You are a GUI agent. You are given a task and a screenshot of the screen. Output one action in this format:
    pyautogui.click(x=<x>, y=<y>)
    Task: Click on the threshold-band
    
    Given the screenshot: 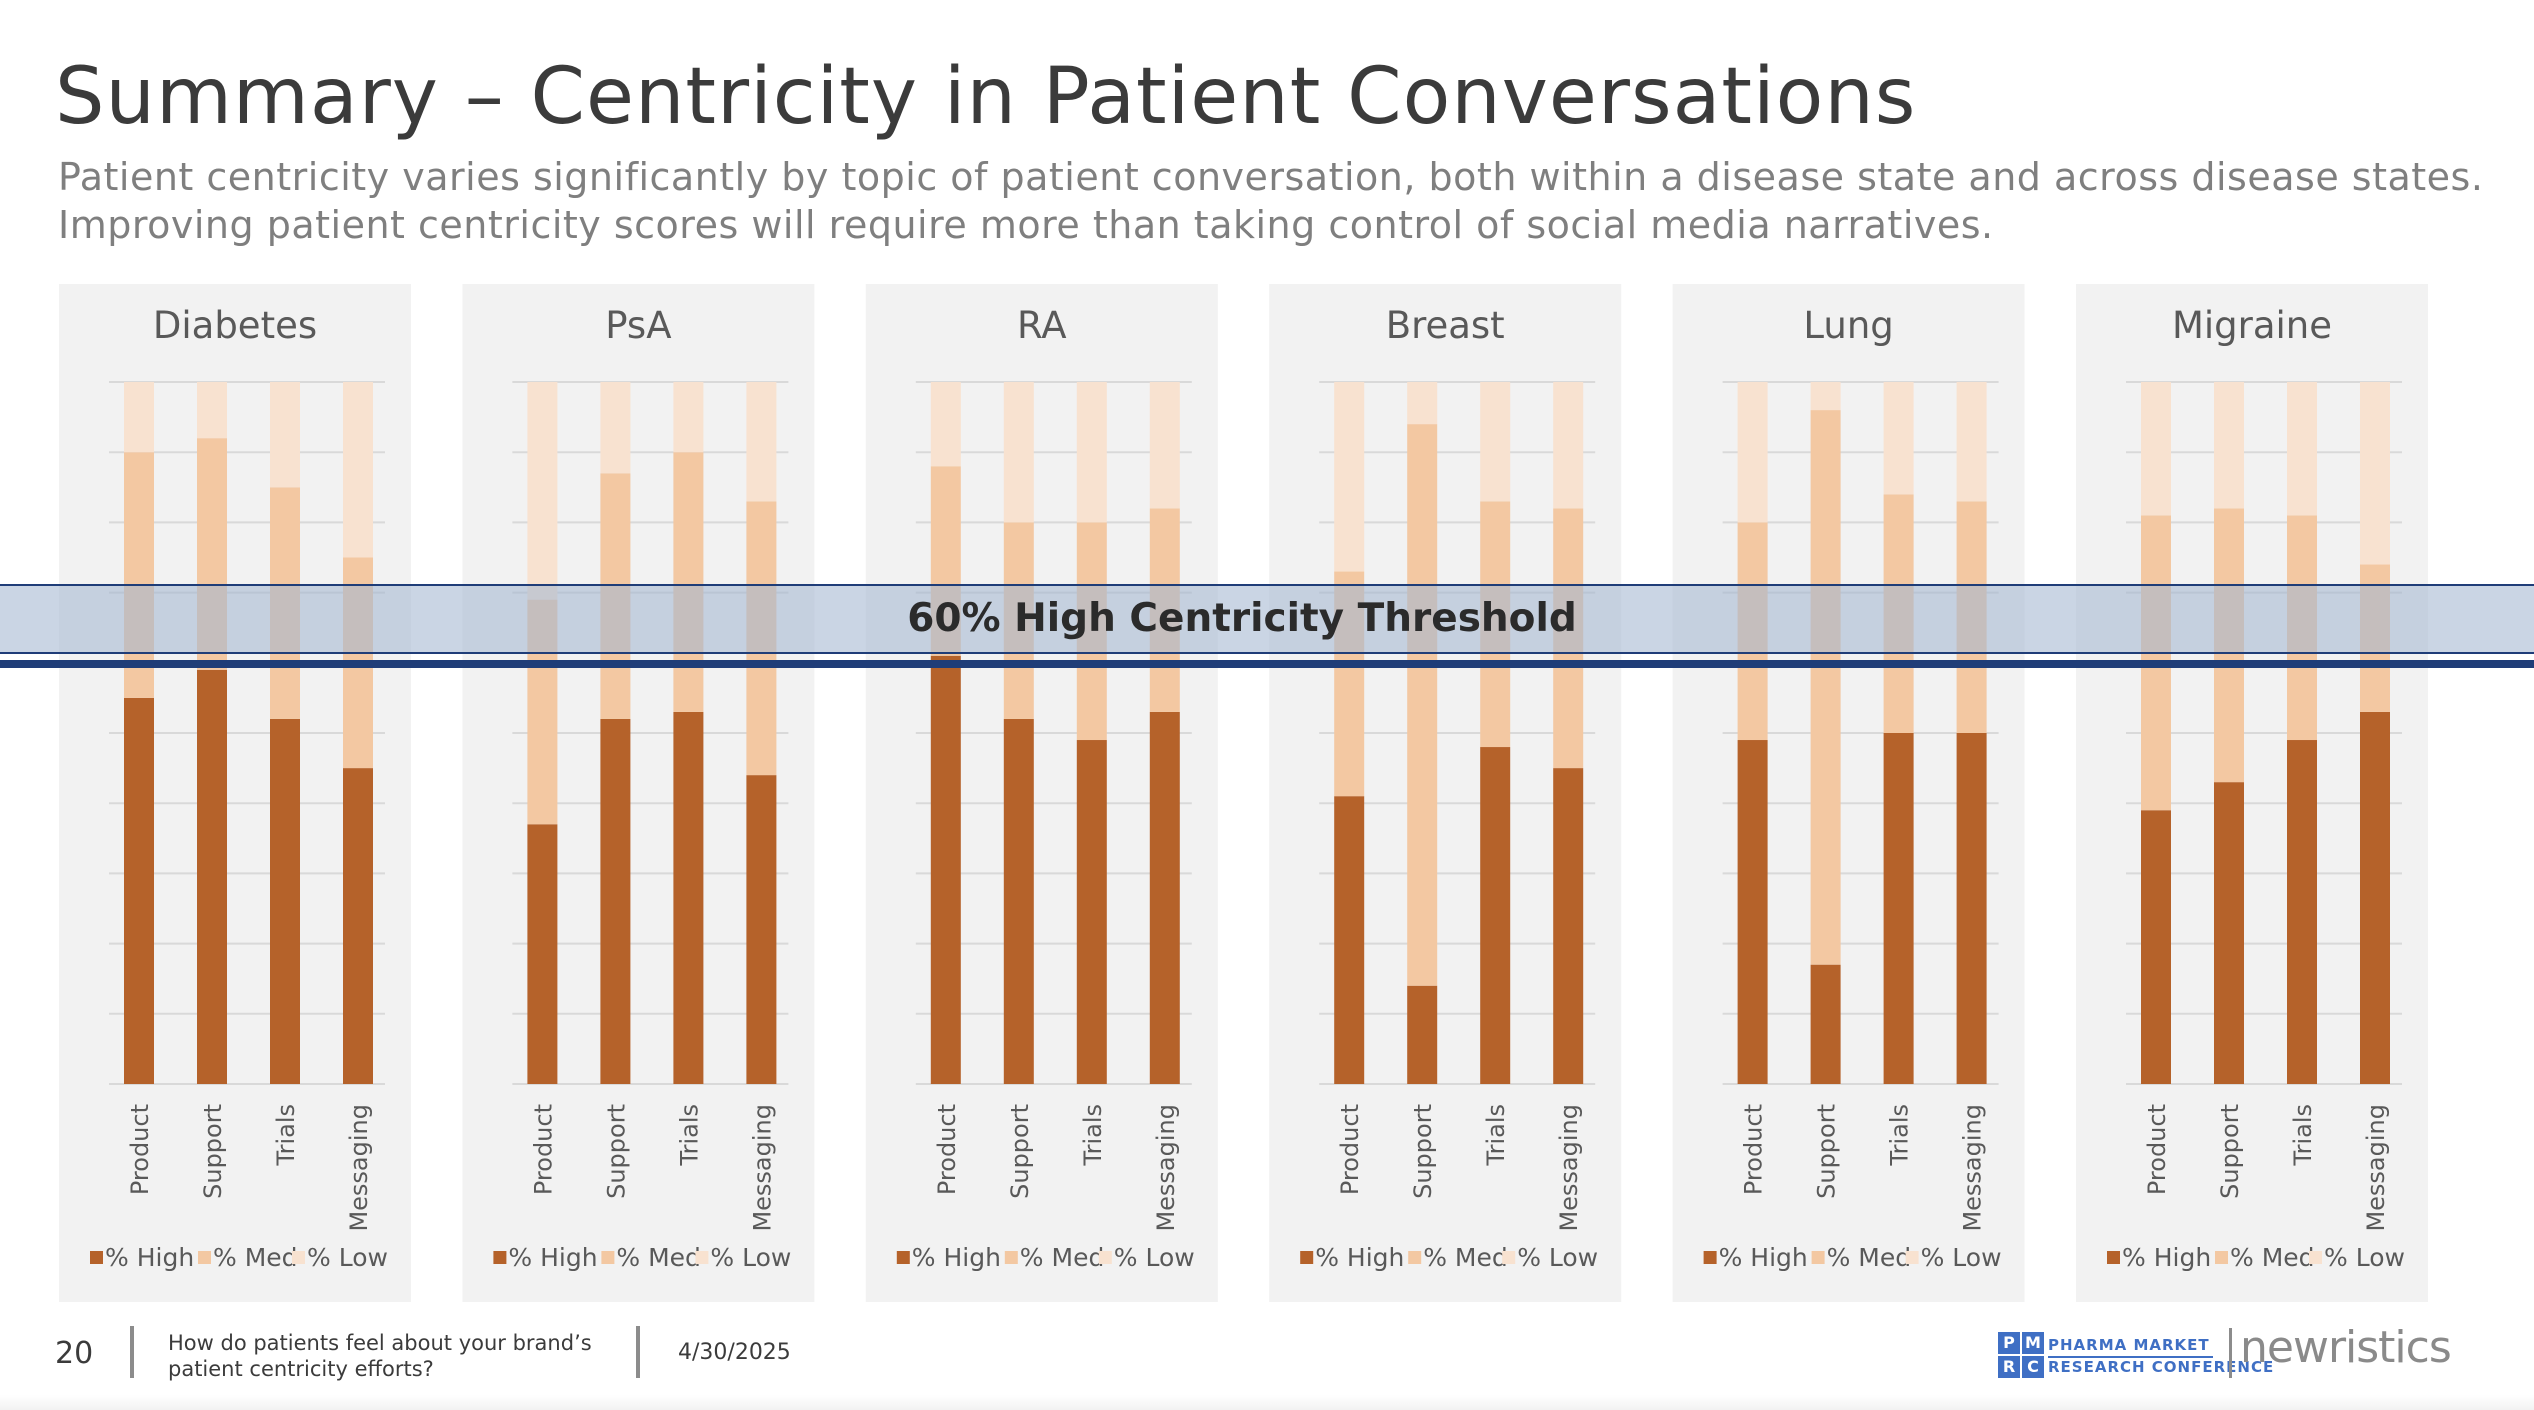 What is the action you would take?
    pyautogui.click(x=1267, y=619)
    